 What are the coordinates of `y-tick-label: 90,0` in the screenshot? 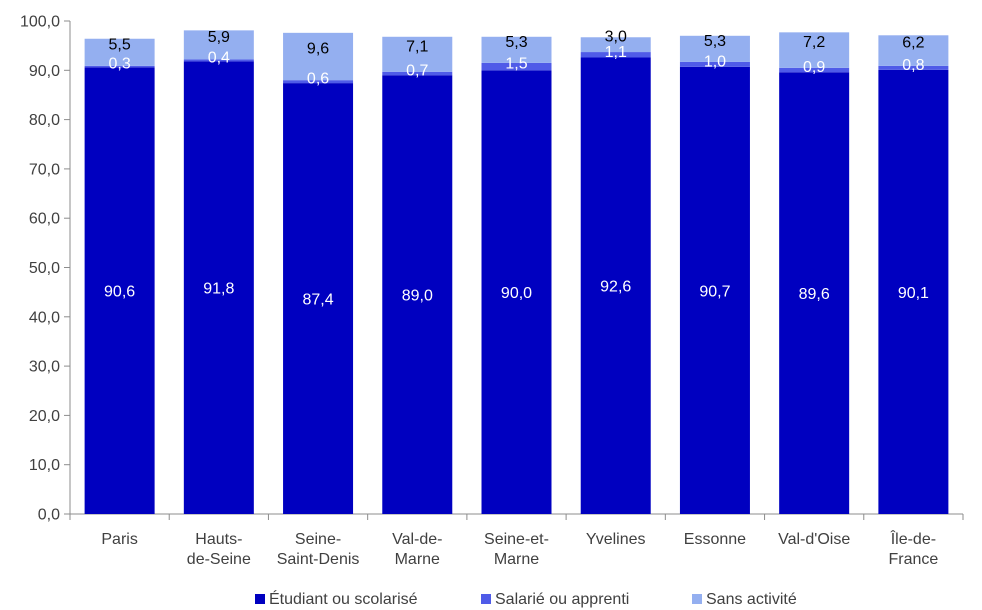 It's located at (44, 71).